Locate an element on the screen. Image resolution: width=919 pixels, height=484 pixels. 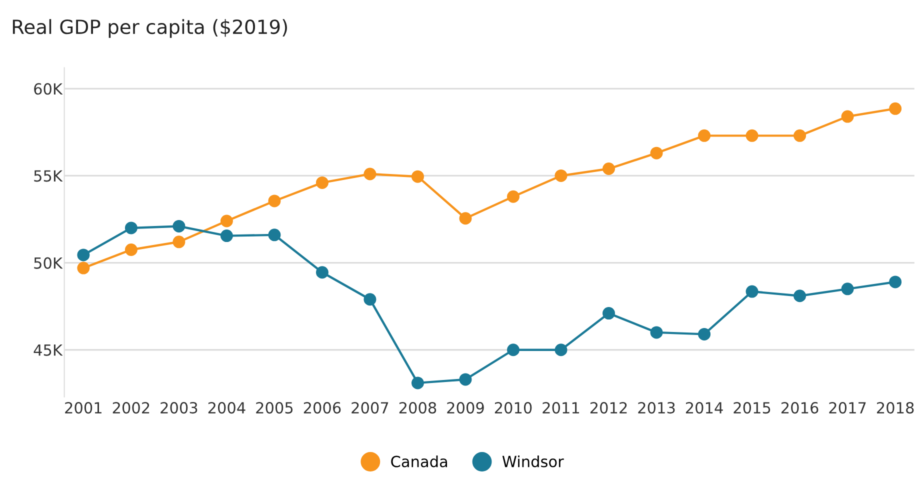
x-tick-label: 2001 is located at coordinates (83, 408).